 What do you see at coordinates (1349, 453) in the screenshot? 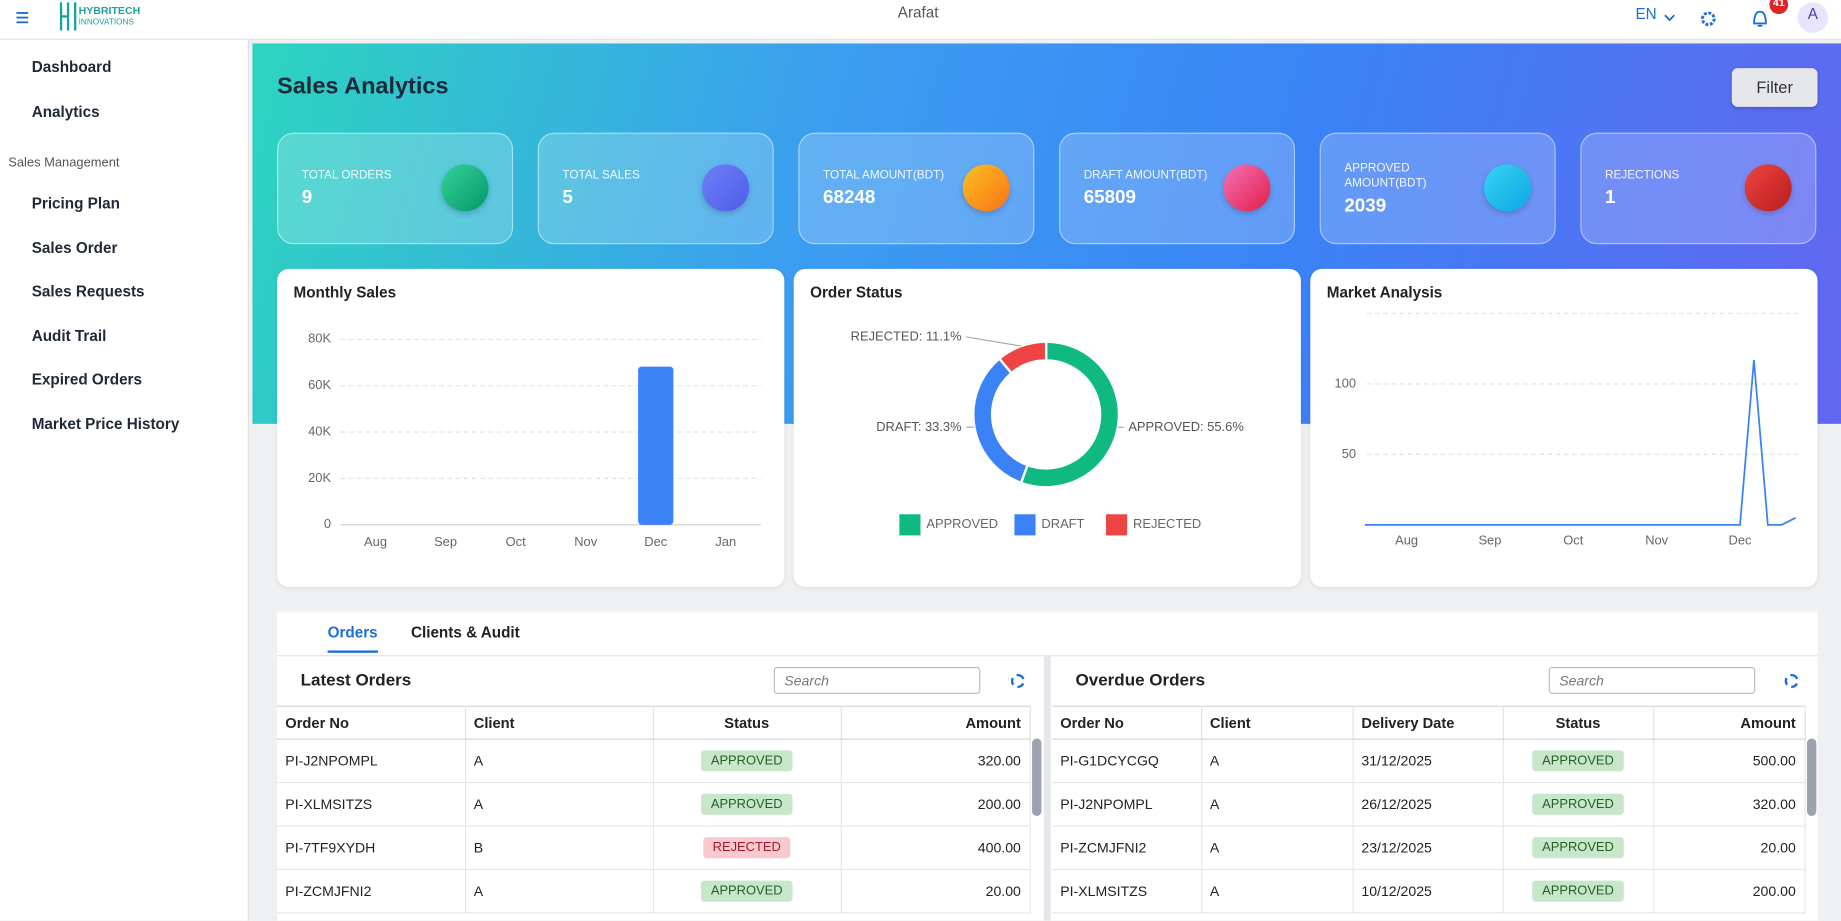
I see `y-tick-label: 50` at bounding box center [1349, 453].